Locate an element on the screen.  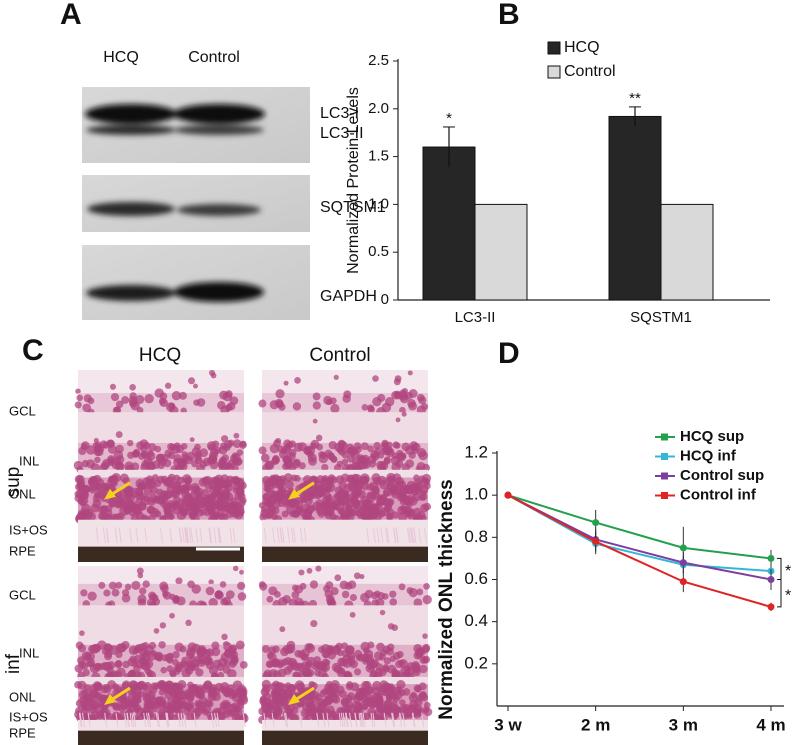
y-tick-label: 1.5 is located at coordinates (378, 156).